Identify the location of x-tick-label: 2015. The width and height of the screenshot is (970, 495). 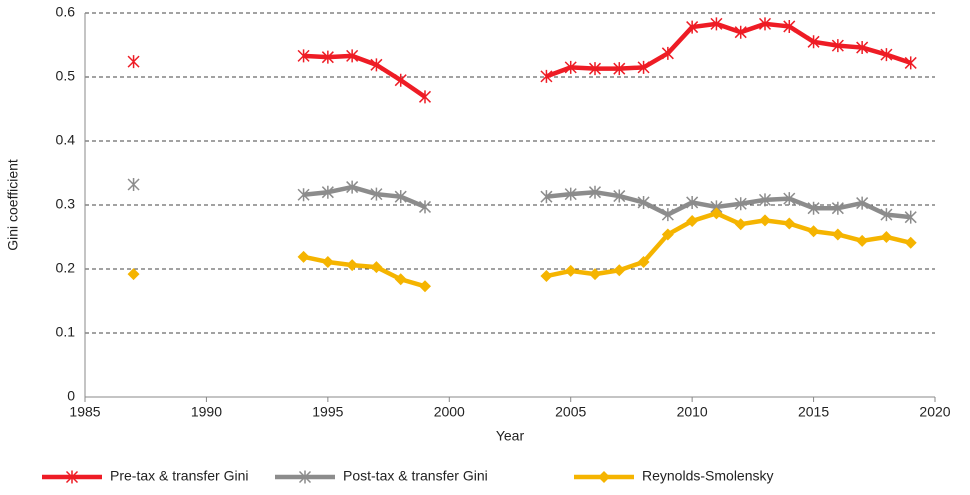
(813, 412).